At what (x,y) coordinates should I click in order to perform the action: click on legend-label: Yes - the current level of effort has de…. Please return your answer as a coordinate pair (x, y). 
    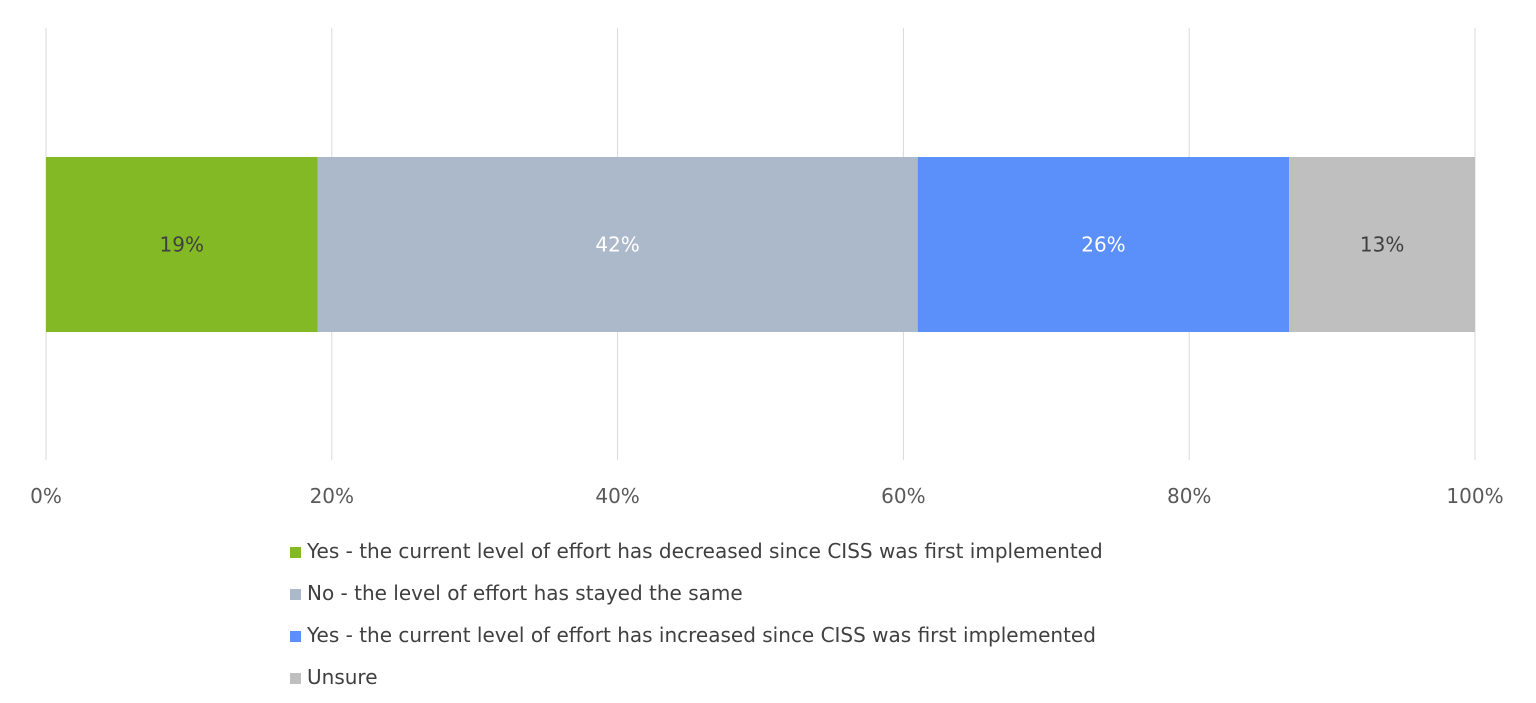
    Looking at the image, I should click on (705, 551).